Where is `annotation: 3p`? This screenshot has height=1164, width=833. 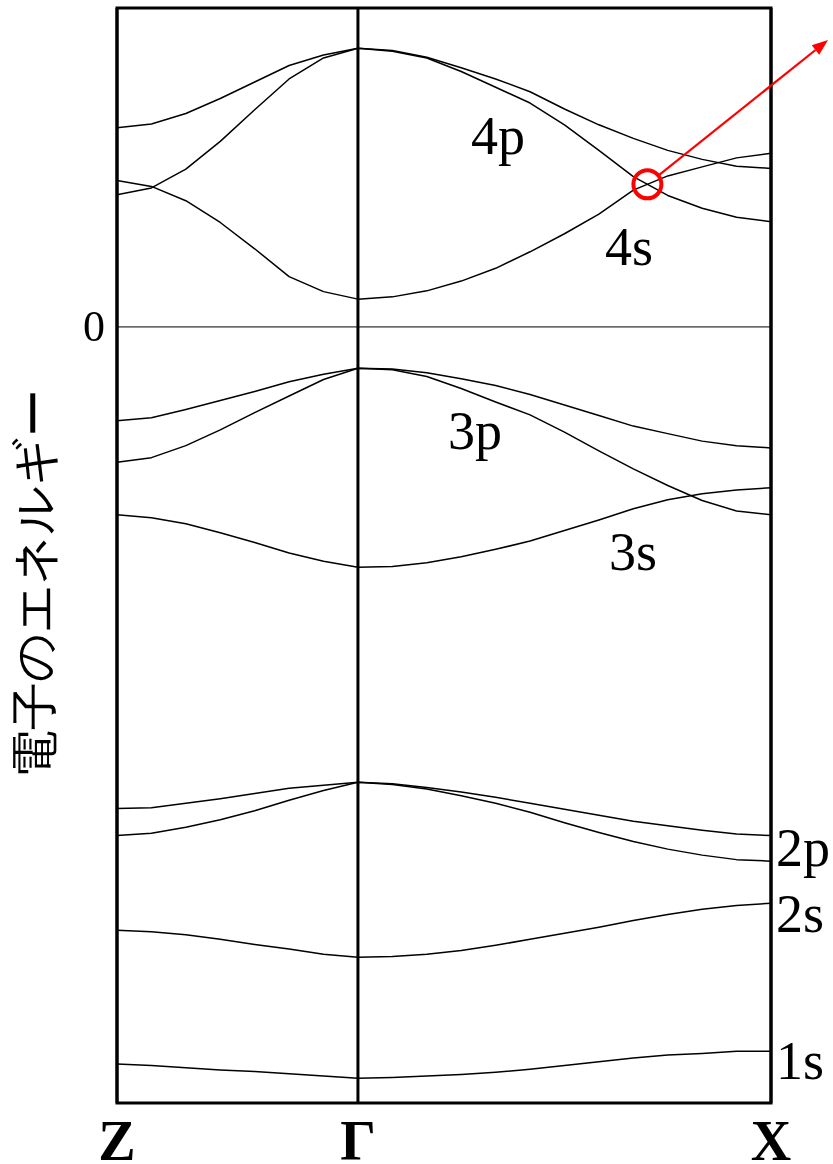 annotation: 3p is located at coordinates (475, 431).